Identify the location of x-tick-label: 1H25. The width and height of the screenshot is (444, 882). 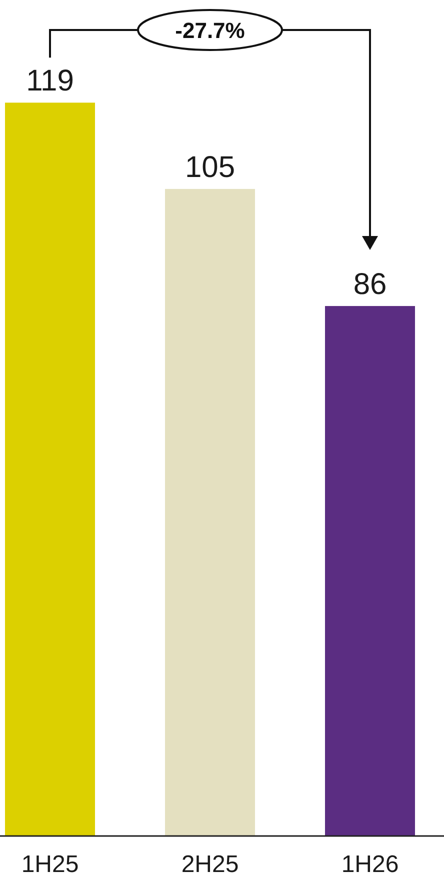
(50, 864).